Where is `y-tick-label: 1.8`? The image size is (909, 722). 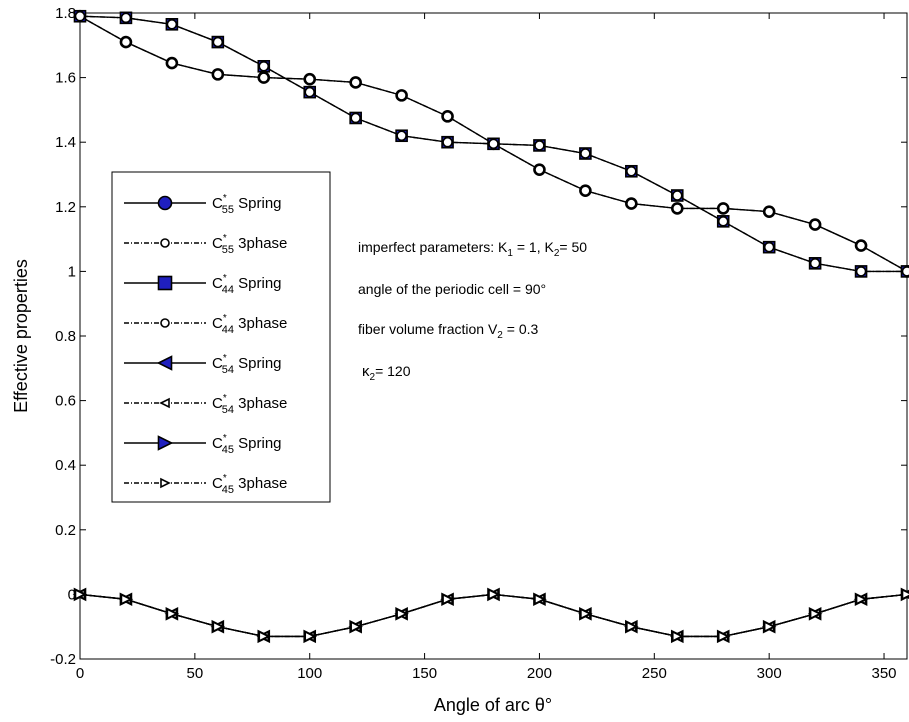
y-tick-label: 1.8 is located at coordinates (65, 13).